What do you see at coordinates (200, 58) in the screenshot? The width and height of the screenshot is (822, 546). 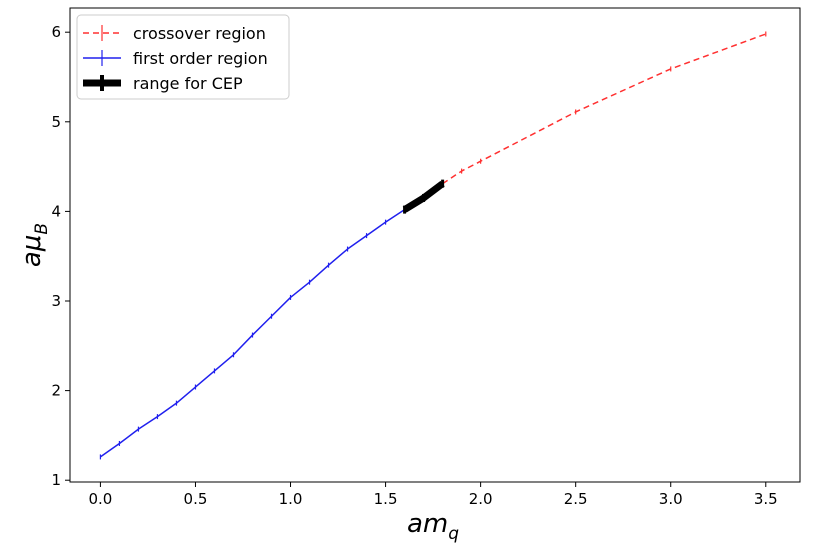 I see `legend-label-first-order-region: first order region` at bounding box center [200, 58].